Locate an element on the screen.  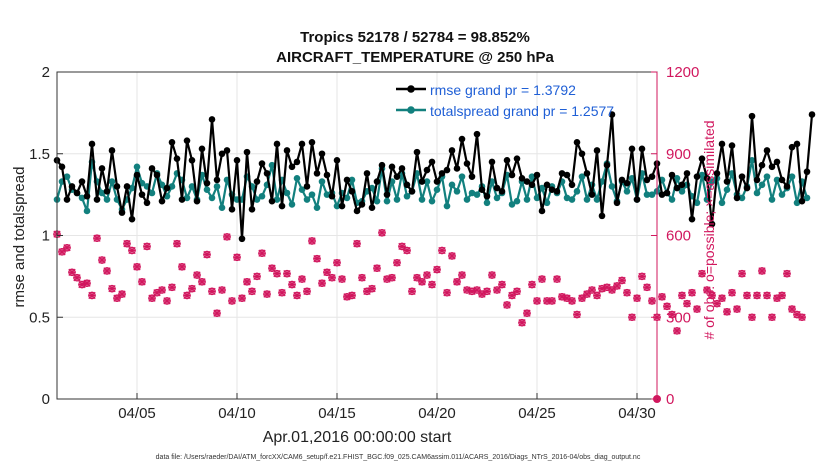
y-axis-left-label: rmse and totalspread is located at coordinates (19, 237).